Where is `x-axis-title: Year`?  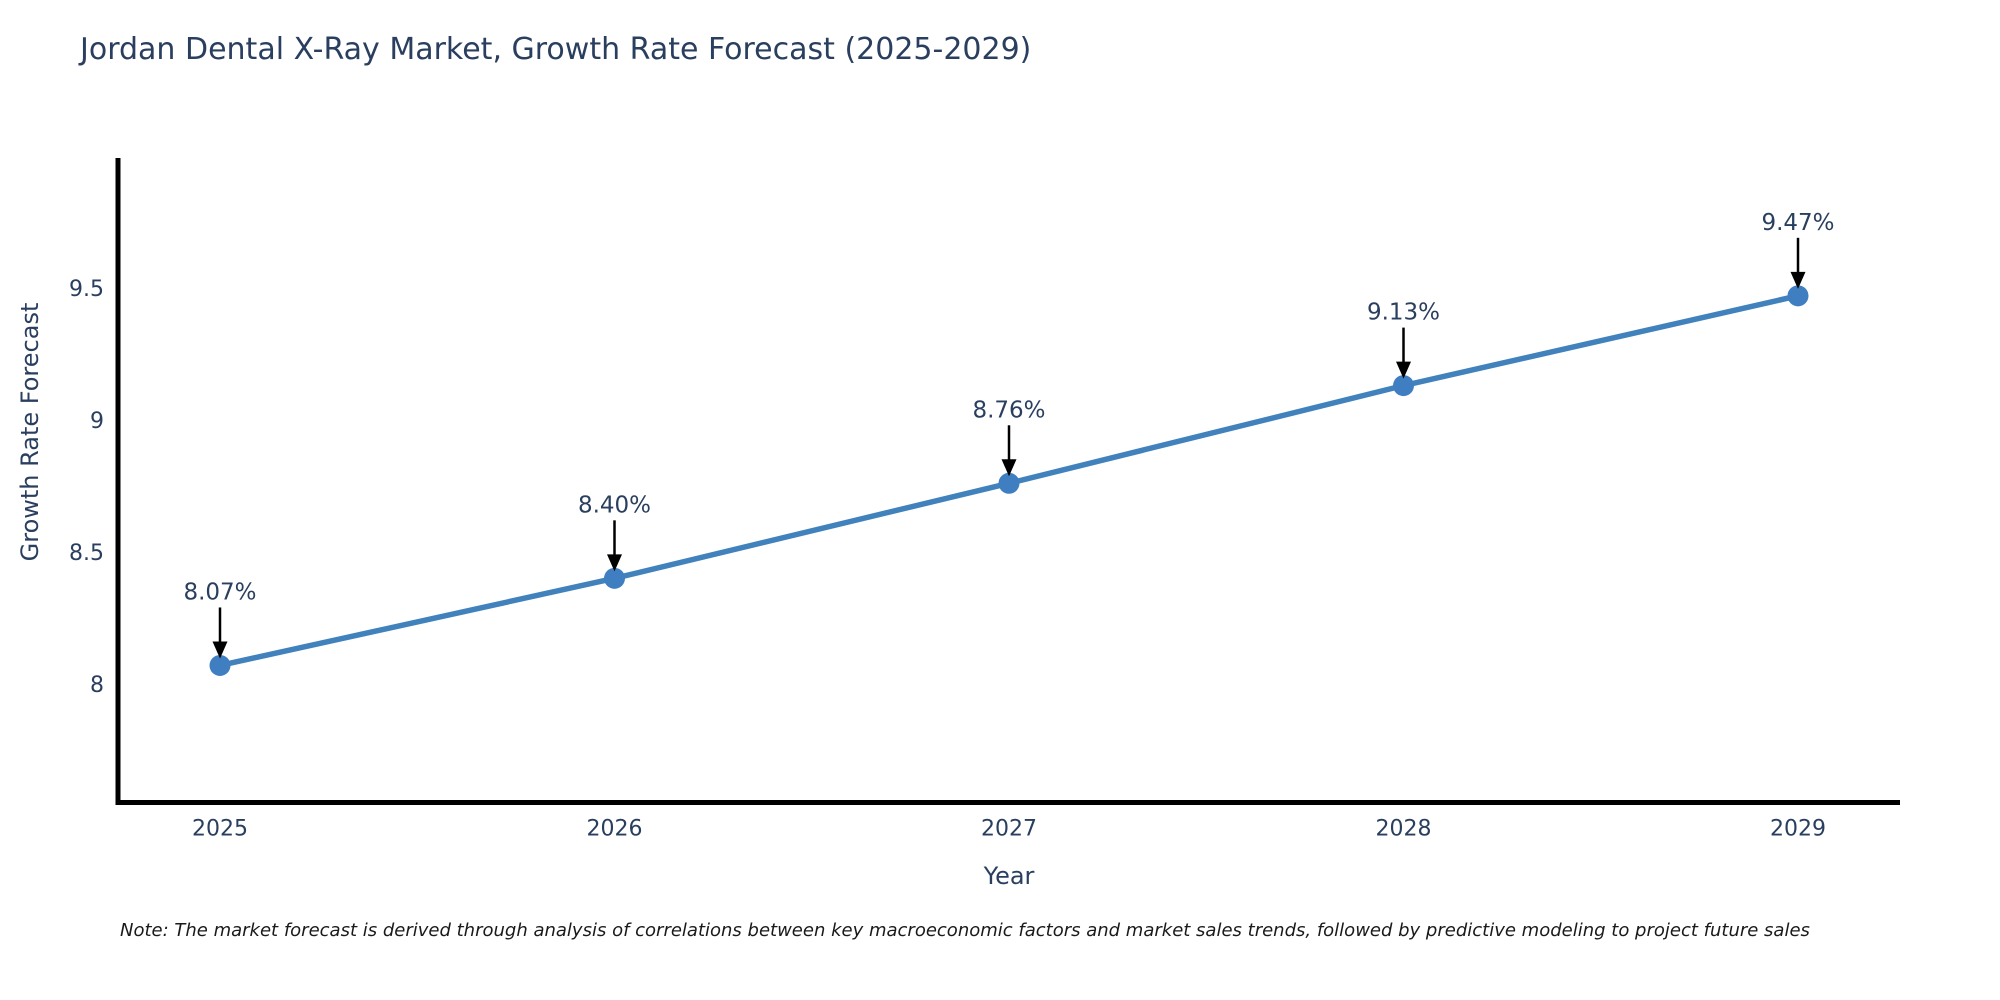 x-axis-title: Year is located at coordinates (1009, 876).